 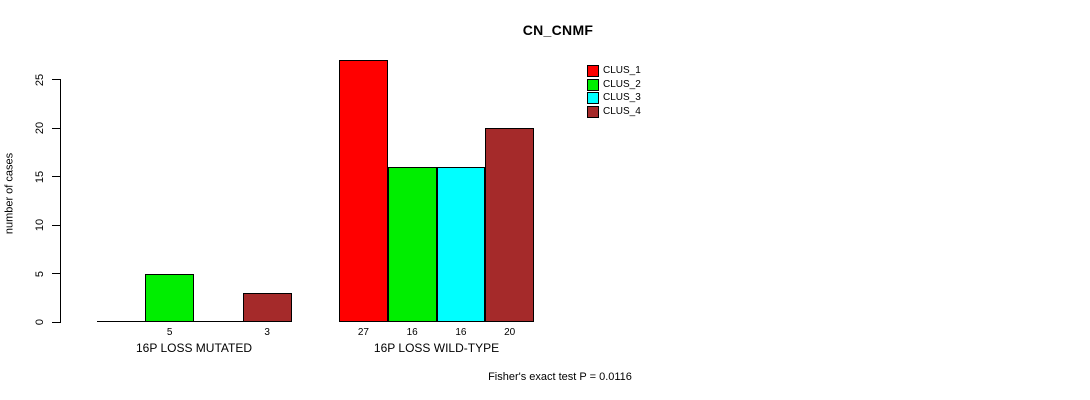 I want to click on y-axis-tick-label: 15, so click(x=40, y=176).